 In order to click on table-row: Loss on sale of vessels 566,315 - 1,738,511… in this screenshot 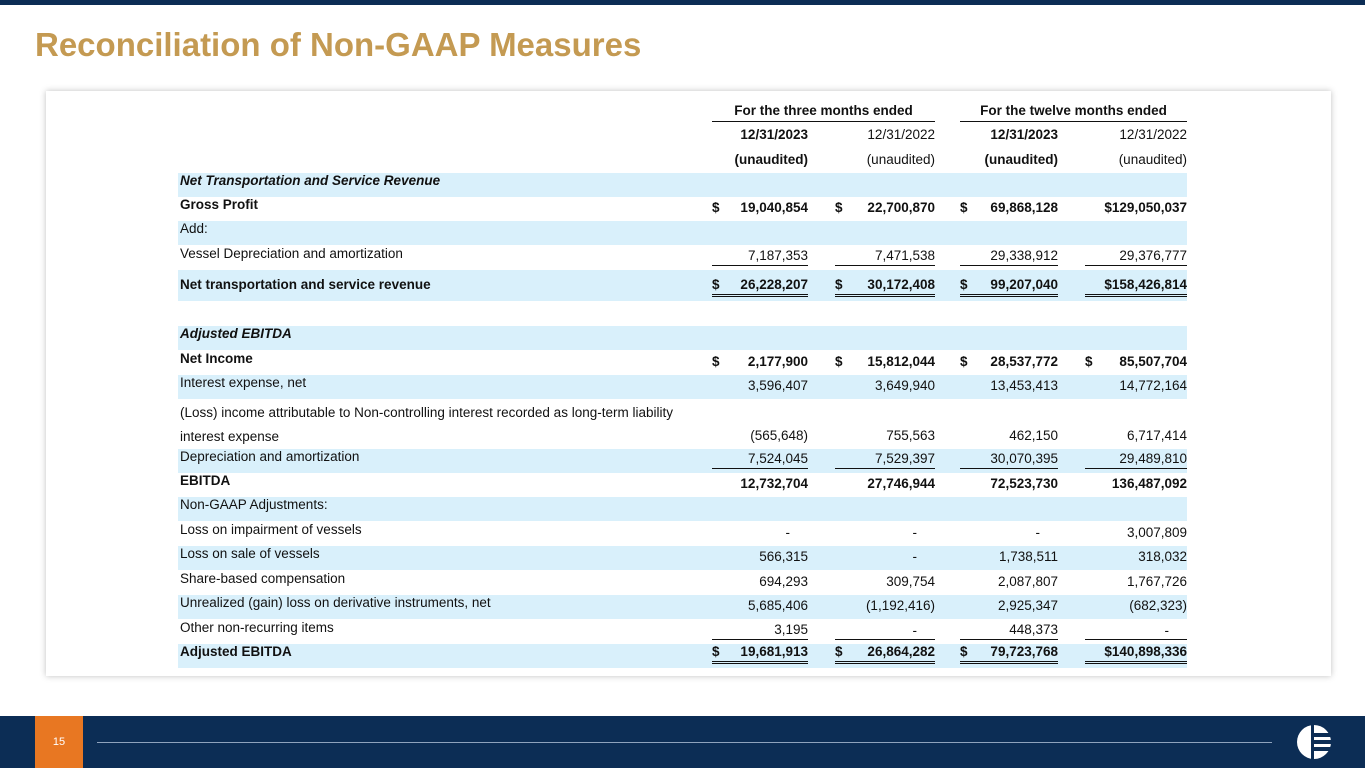, I will do `click(682, 558)`.